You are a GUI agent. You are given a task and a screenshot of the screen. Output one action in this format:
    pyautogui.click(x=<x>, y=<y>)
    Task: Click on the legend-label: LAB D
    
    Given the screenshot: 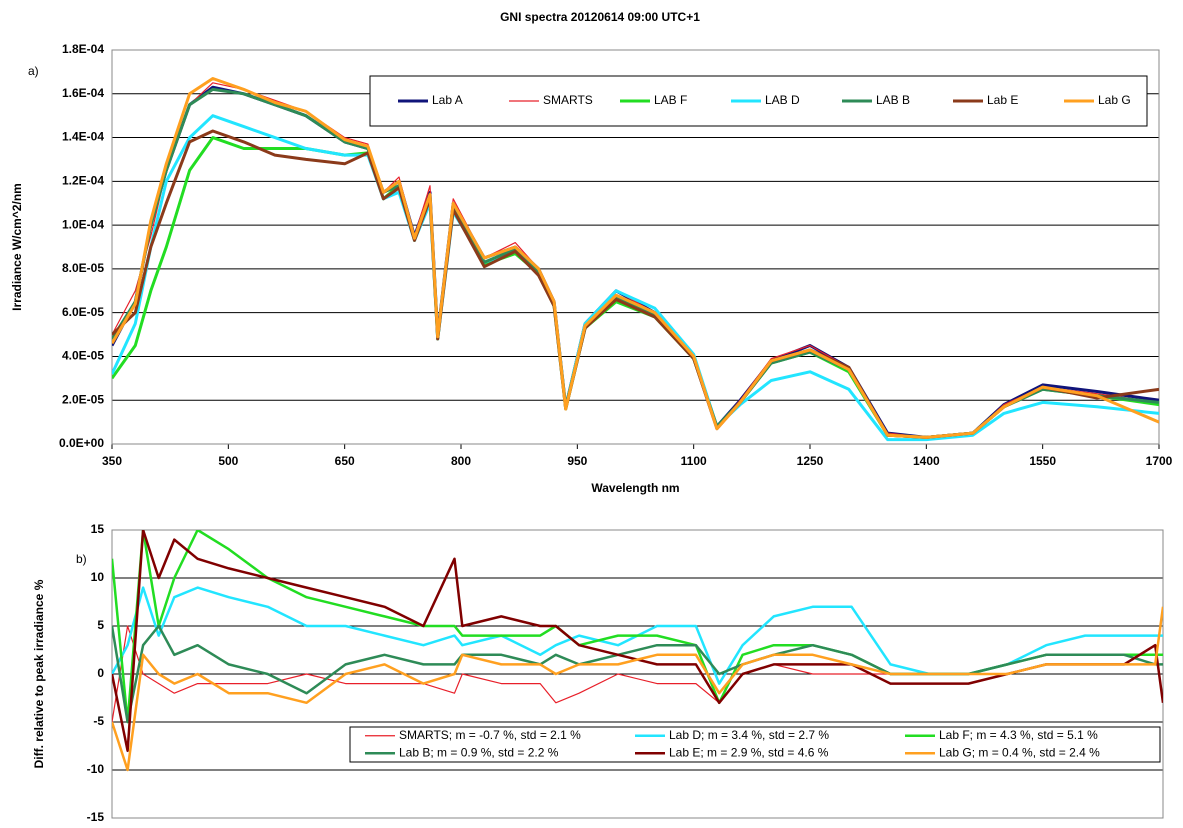 What is the action you would take?
    pyautogui.click(x=782, y=100)
    